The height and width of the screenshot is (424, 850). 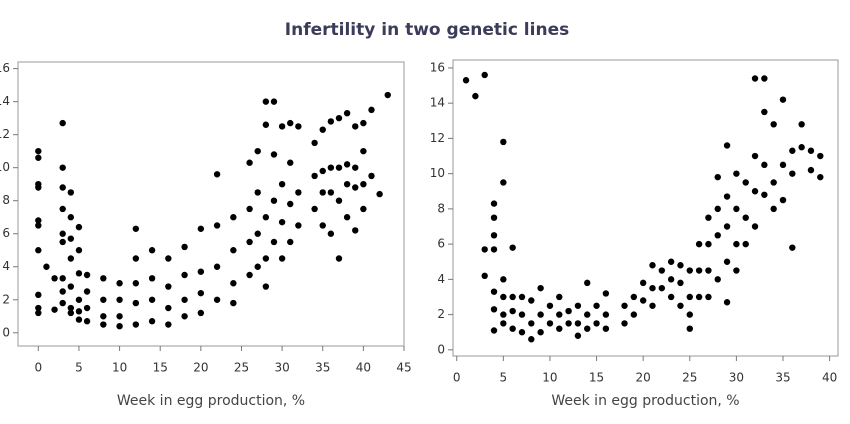 I want to click on x-tick-label: 10, so click(x=549, y=378).